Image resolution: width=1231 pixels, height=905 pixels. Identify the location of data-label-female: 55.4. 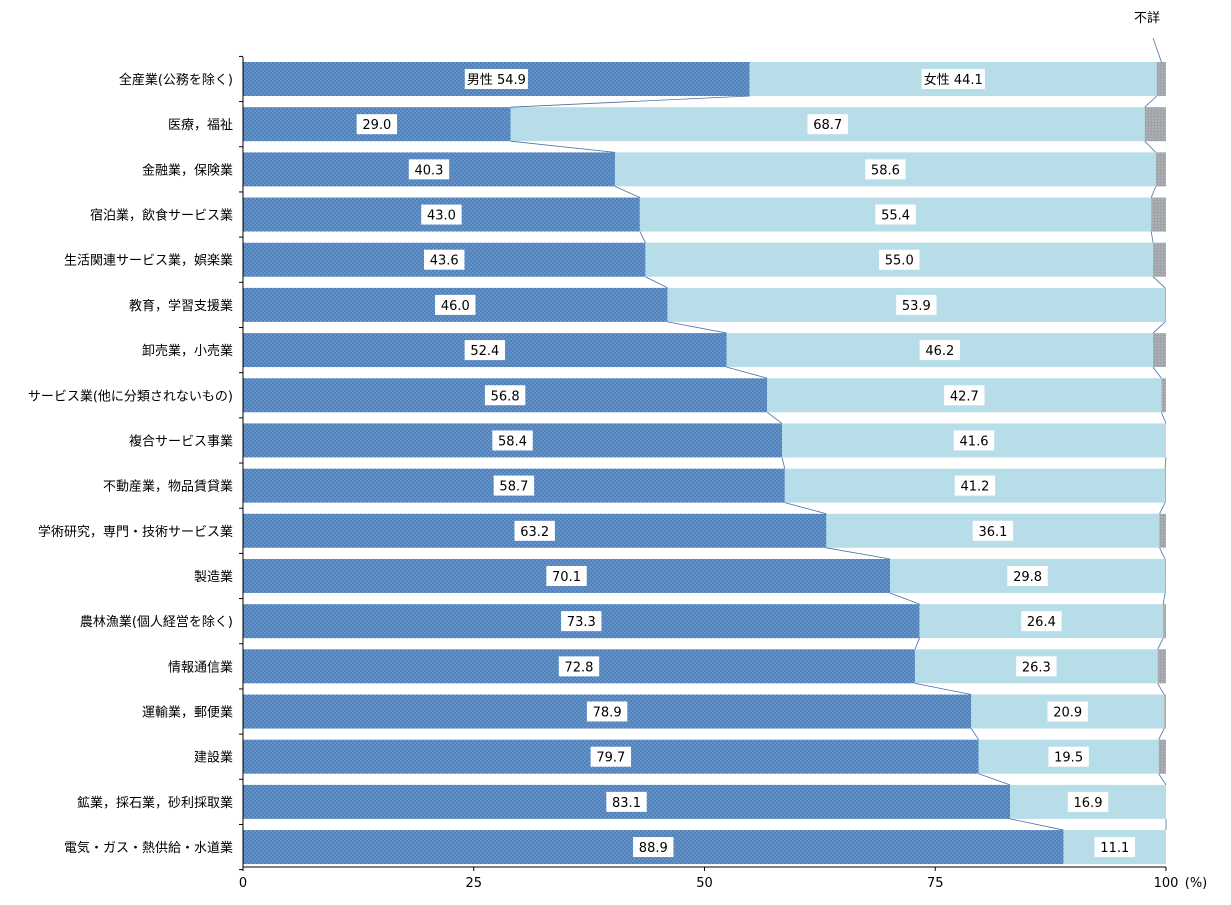
(895, 216).